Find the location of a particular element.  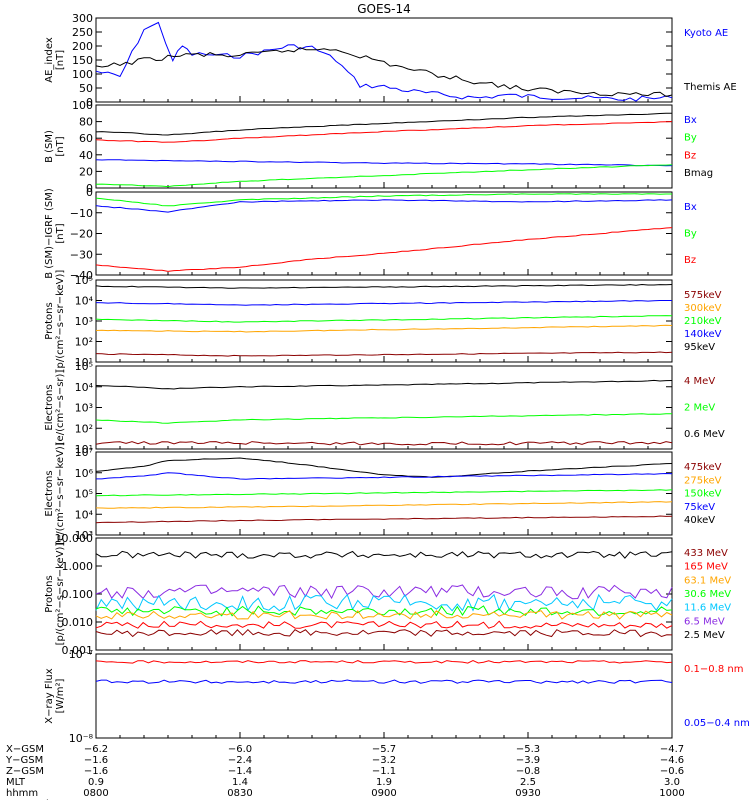

series-line-140keV is located at coordinates (383, 303).